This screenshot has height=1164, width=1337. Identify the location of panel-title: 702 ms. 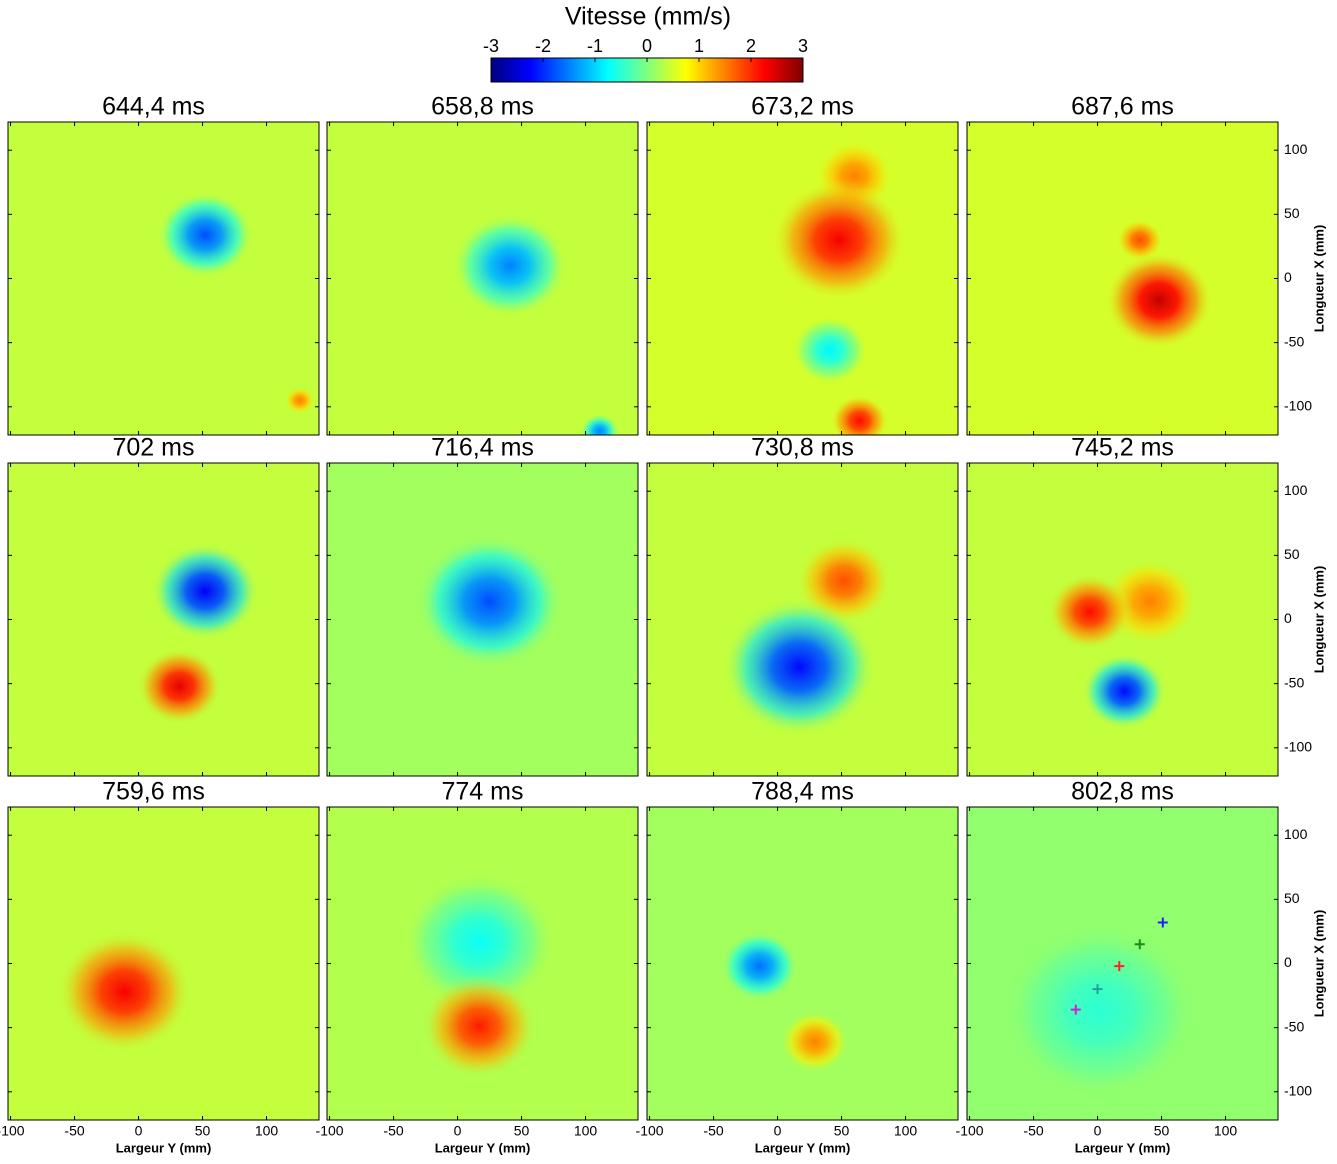
(154, 448).